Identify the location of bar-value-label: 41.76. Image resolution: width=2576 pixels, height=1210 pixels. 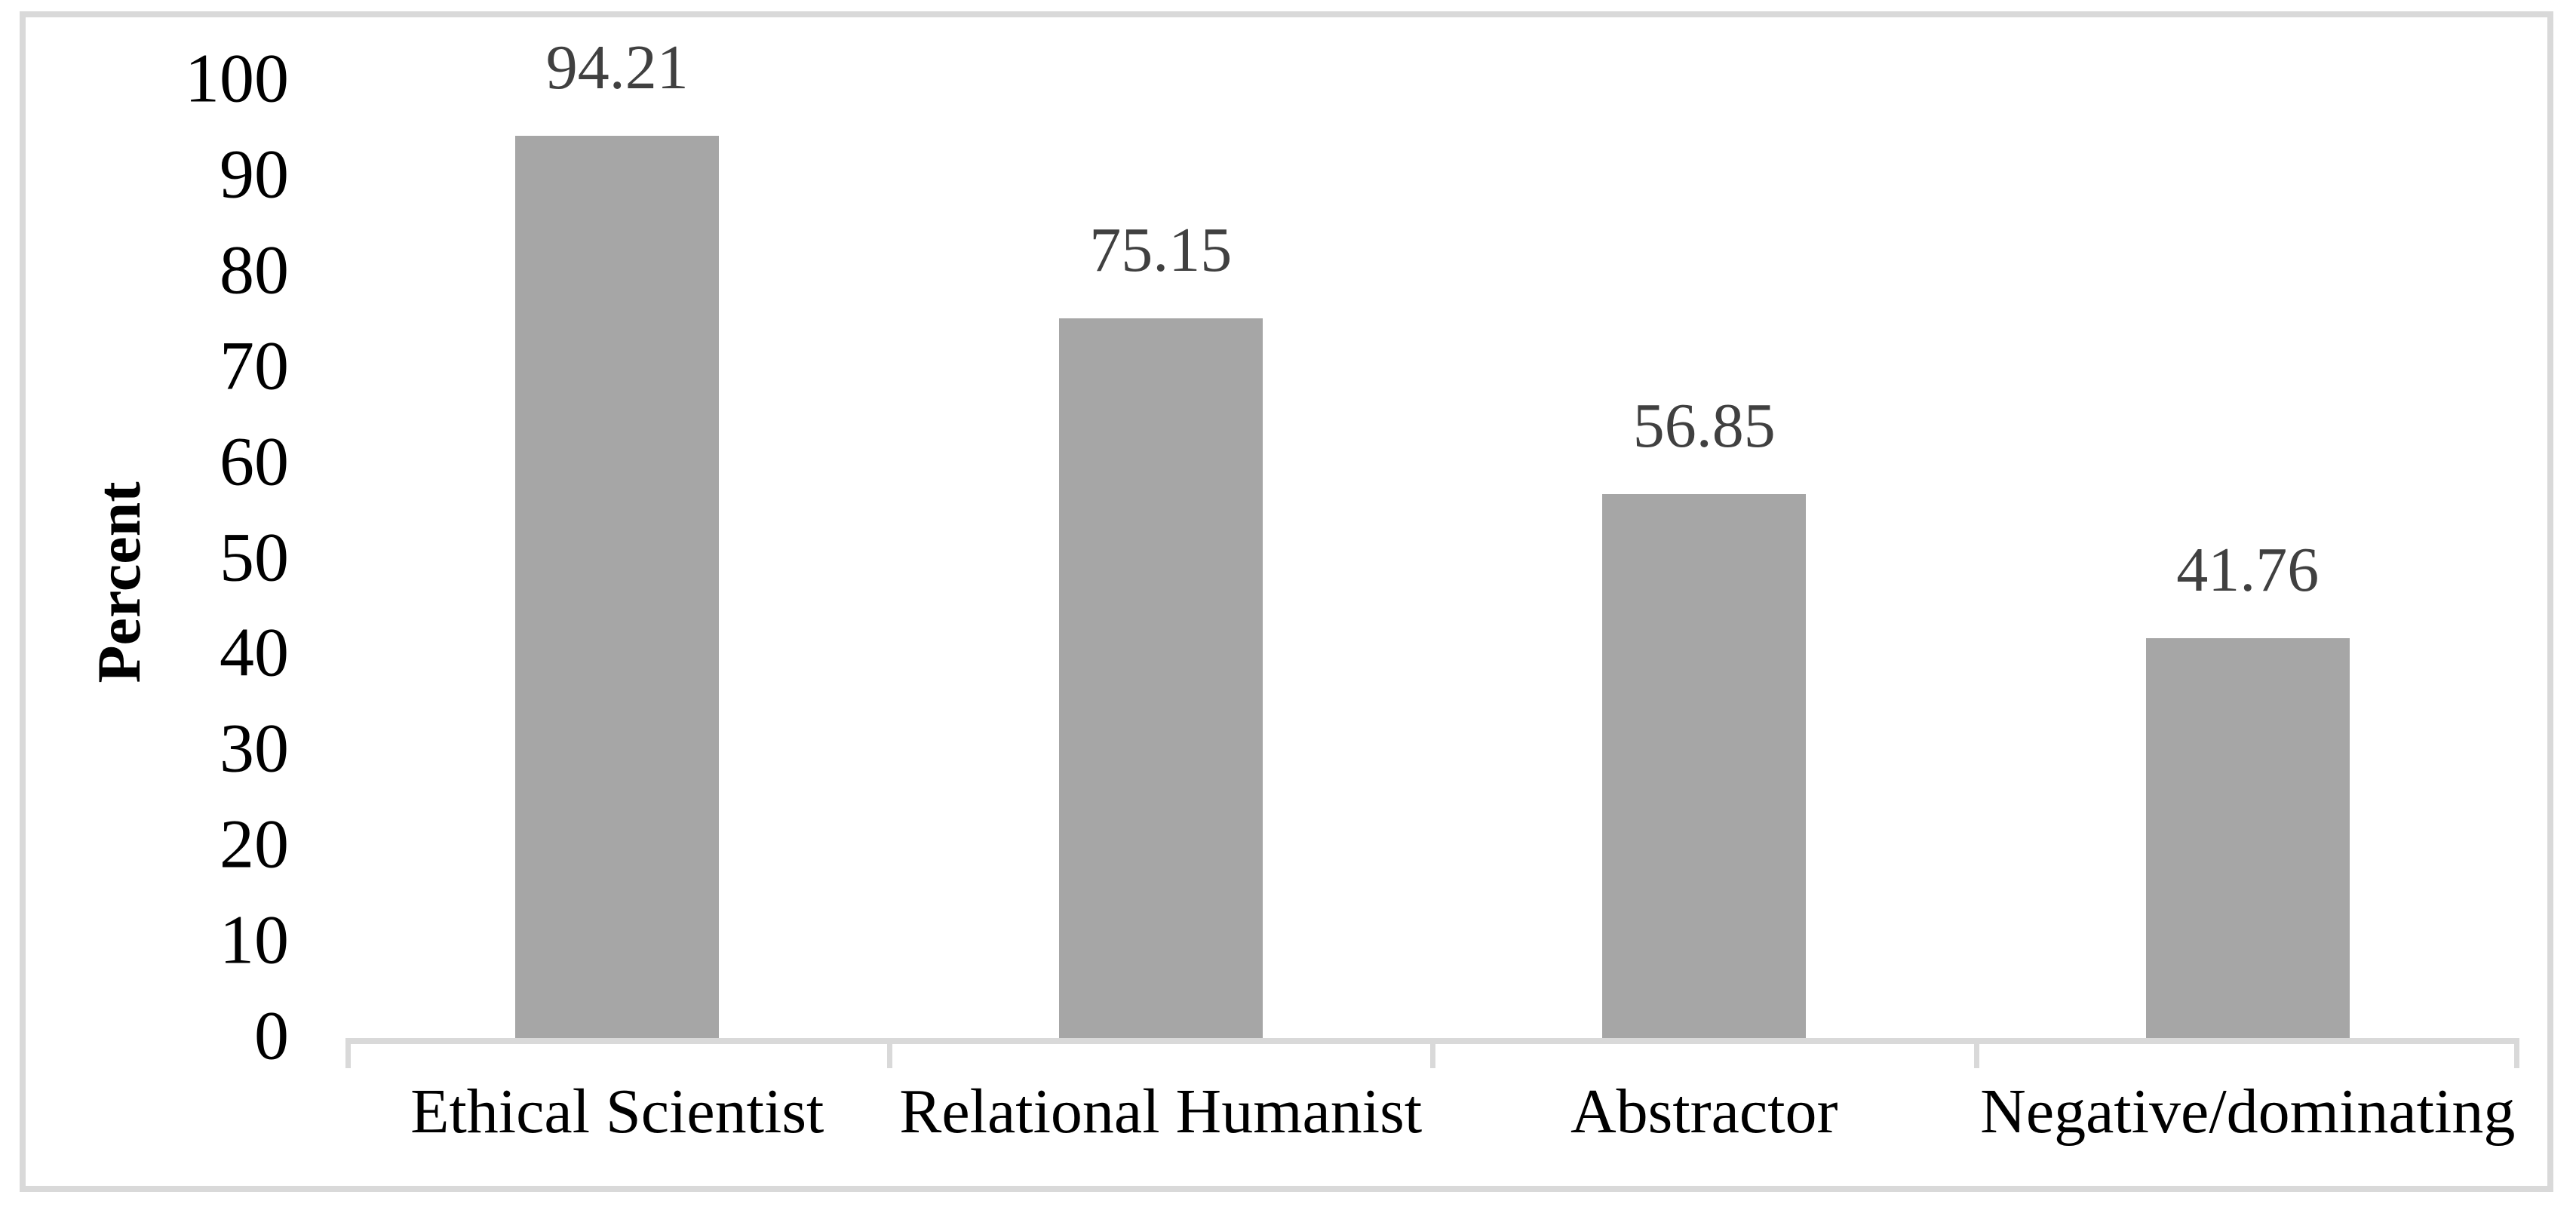
(2248, 570).